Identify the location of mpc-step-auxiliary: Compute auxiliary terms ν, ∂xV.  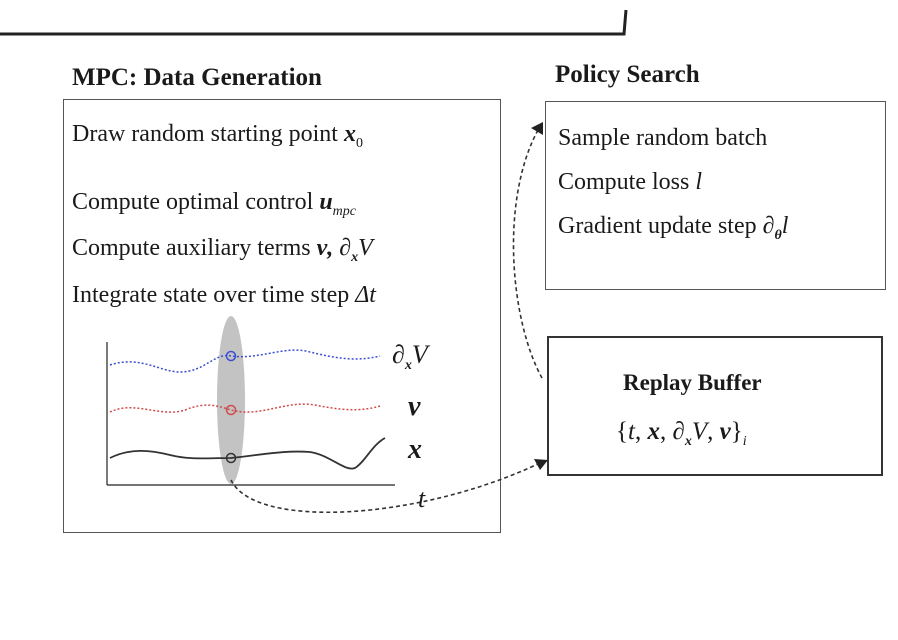
(222, 250).